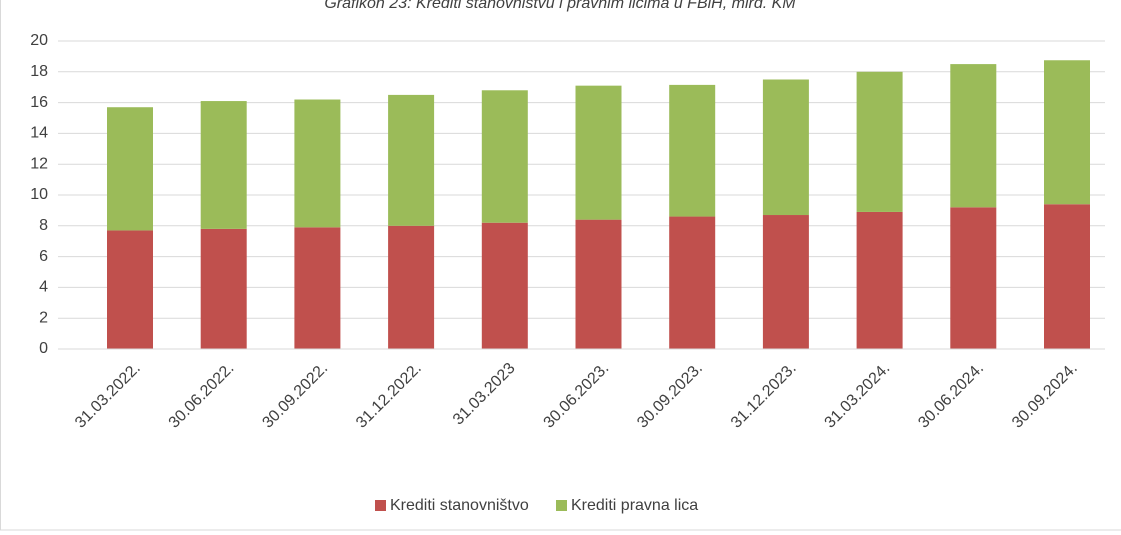 This screenshot has height=535, width=1121. What do you see at coordinates (459, 505) in the screenshot?
I see `legend-label: Krediti stanovništvo` at bounding box center [459, 505].